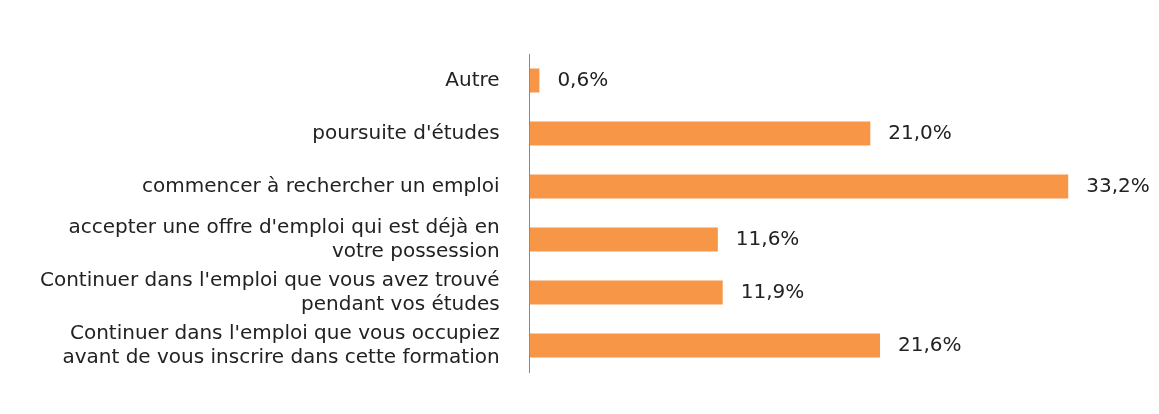  Describe the element at coordinates (321, 184) in the screenshot. I see `y-tick-label: commencer à rechercher un emploi` at that location.